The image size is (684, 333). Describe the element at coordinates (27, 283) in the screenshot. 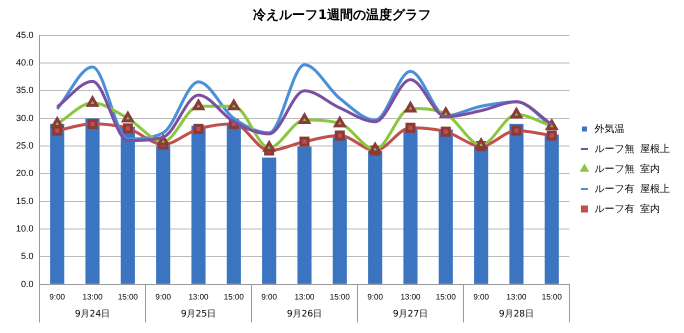

I see `y-tick-label: 0.0` at that location.